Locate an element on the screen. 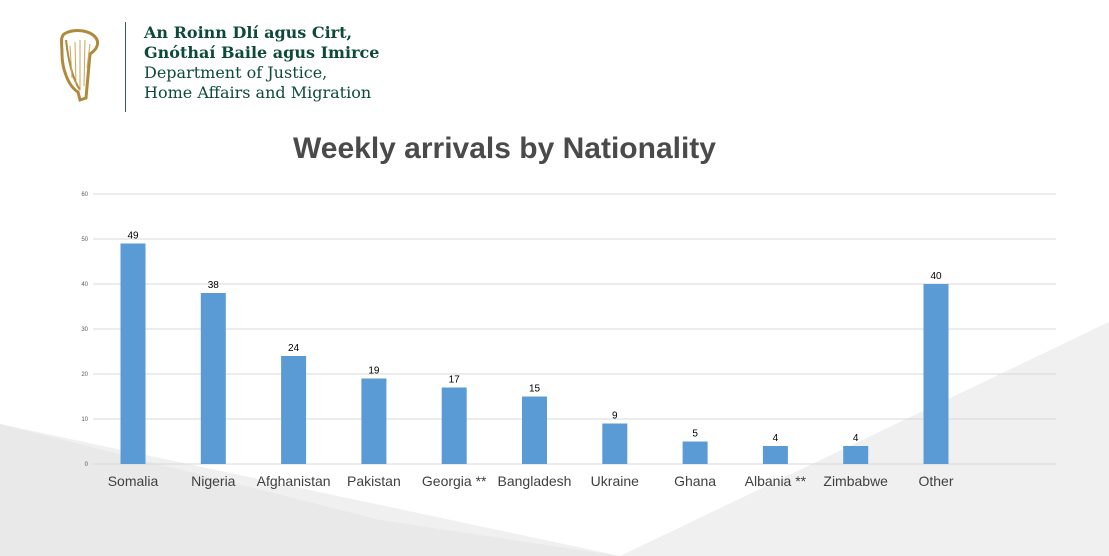  y-tick-label: 0 is located at coordinates (87, 465).